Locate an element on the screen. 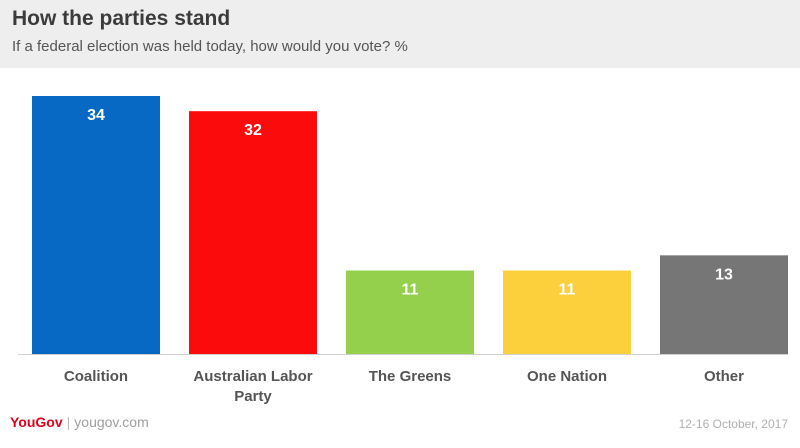  chart-title: How the parties stand is located at coordinates (121, 18).